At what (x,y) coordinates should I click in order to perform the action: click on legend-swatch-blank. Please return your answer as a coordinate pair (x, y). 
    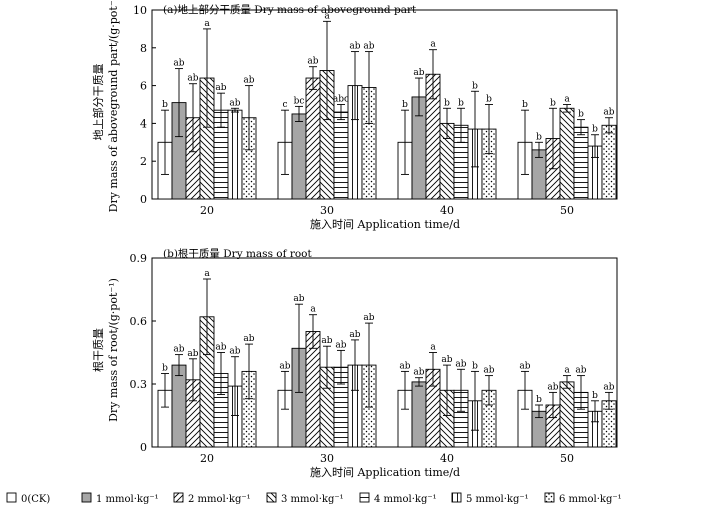
    Looking at the image, I should click on (11, 497).